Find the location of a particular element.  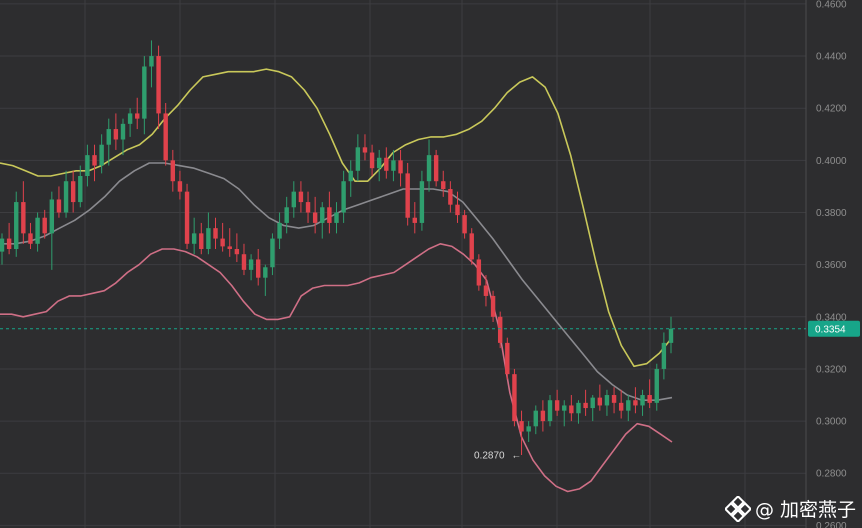

y-tick-label: 0.4200 is located at coordinates (831, 109).